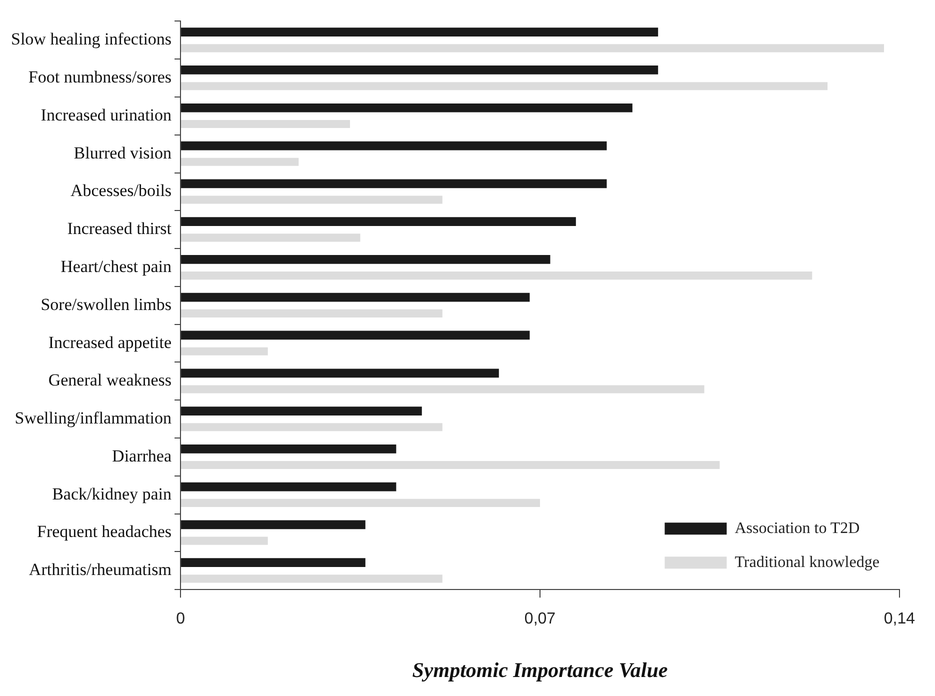 The image size is (935, 696). Describe the element at coordinates (540, 670) in the screenshot. I see `x-axis-title: Symptomic Importance Value` at that location.